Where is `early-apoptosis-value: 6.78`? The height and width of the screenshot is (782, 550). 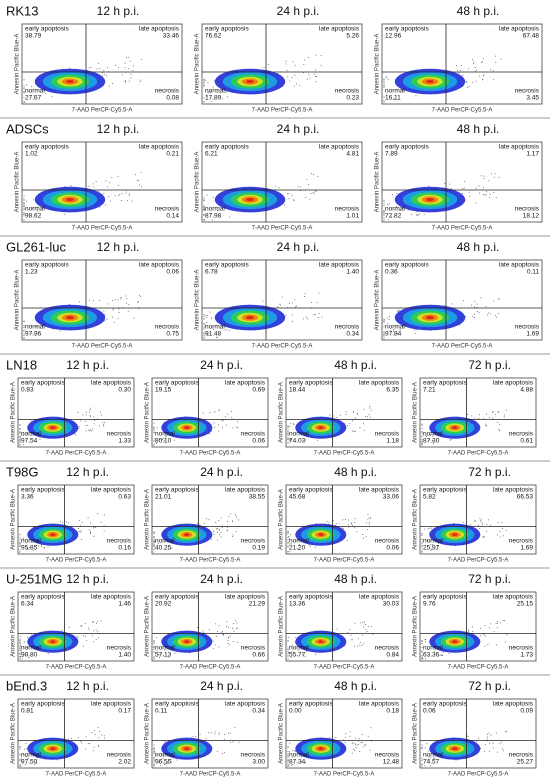 early-apoptosis-value: 6.78 is located at coordinates (211, 272).